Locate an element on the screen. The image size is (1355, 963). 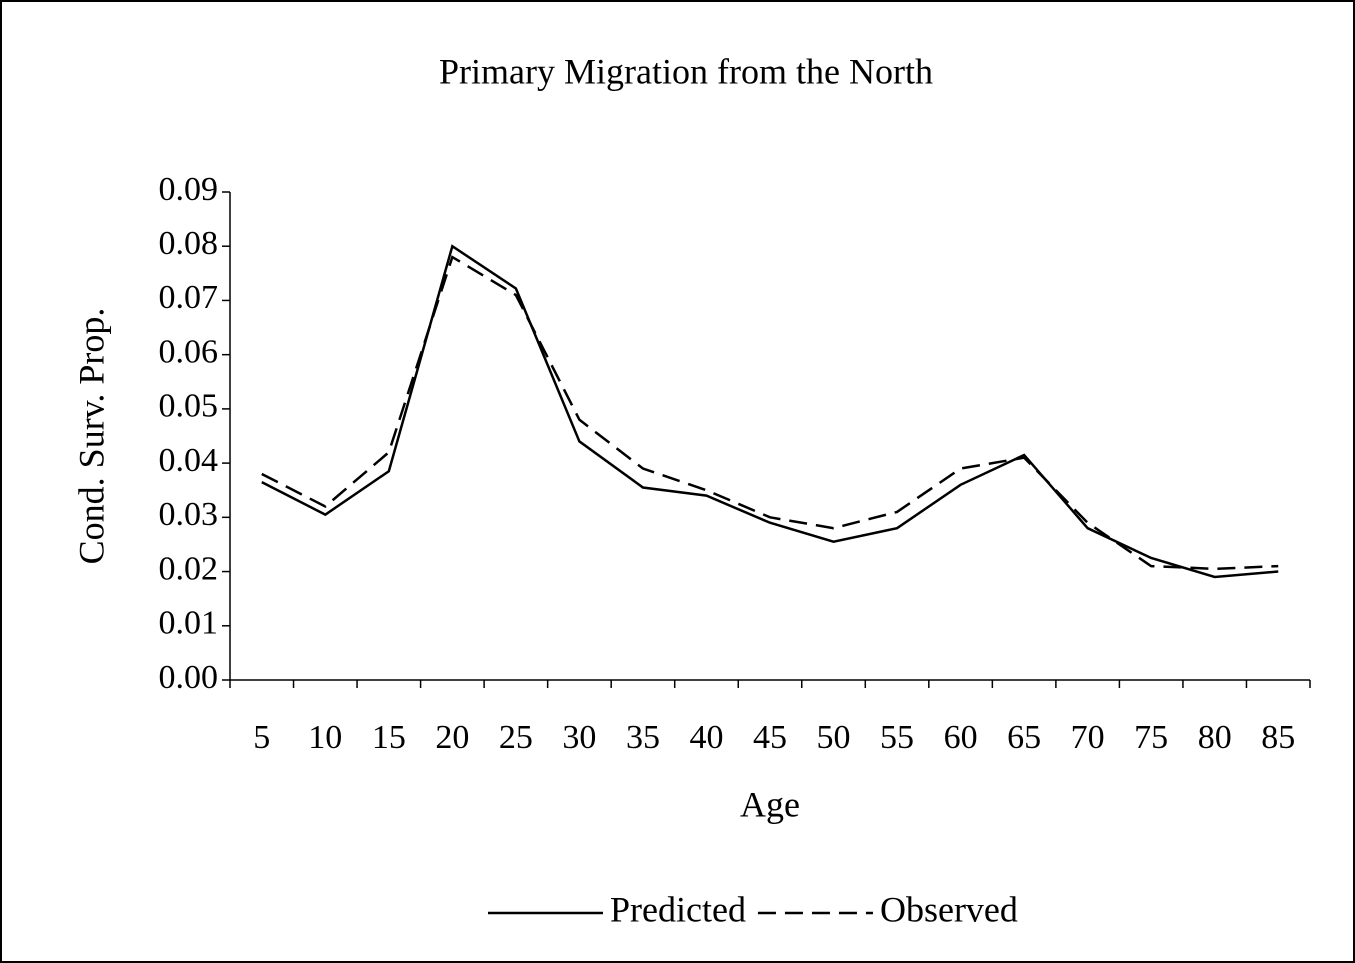
x-tick-label: 20 is located at coordinates (452, 737).